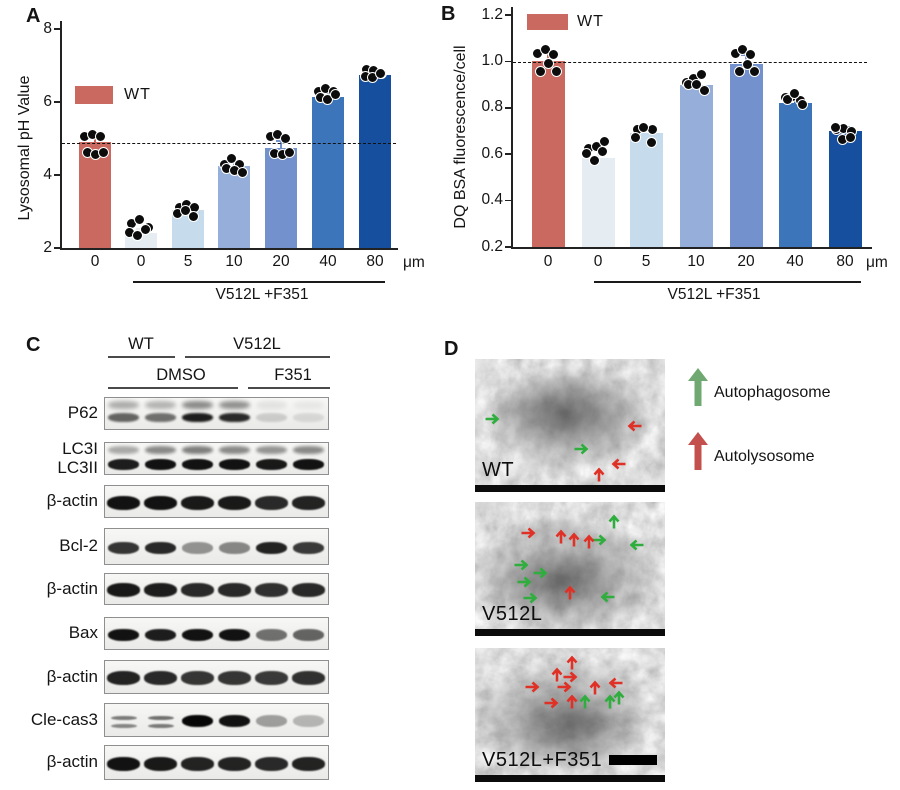  What do you see at coordinates (845, 261) in the screenshot?
I see `chart-b-x-tick-label: 80` at bounding box center [845, 261].